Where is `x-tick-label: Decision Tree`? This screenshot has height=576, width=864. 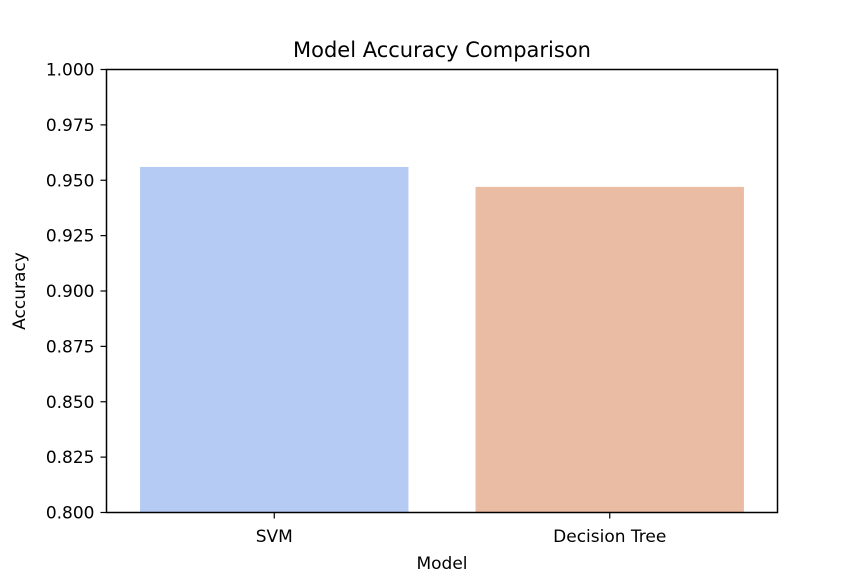 x-tick-label: Decision Tree is located at coordinates (609, 537).